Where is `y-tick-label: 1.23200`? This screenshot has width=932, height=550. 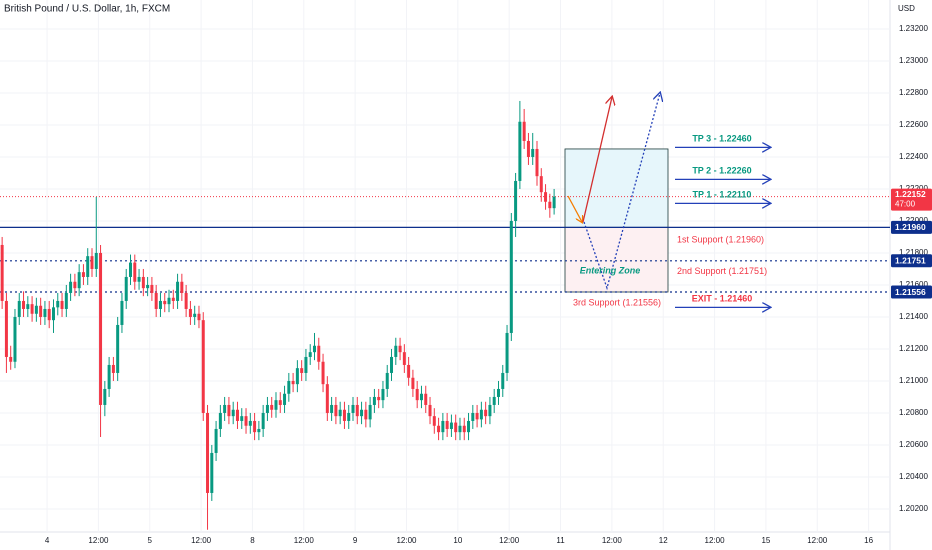 y-tick-label: 1.23200 is located at coordinates (913, 28).